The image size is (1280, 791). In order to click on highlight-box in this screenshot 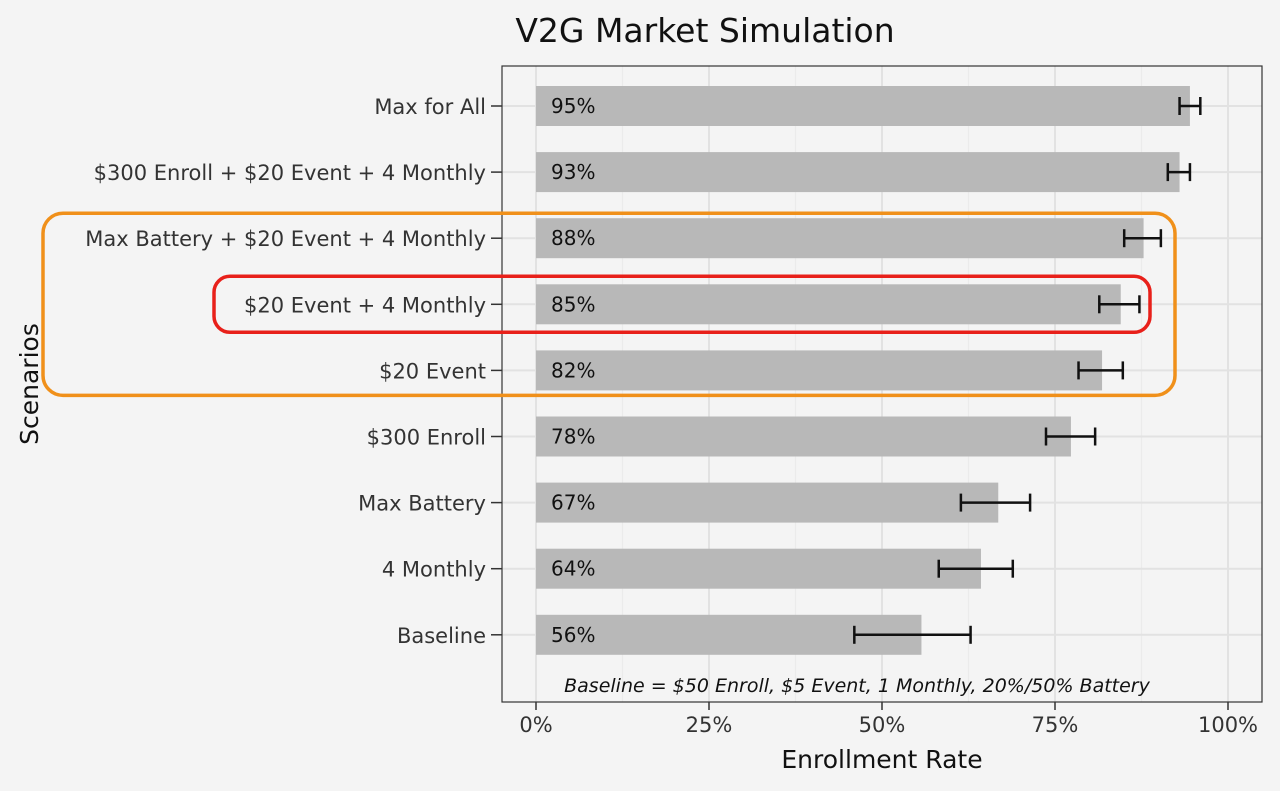, I will do `click(682, 304)`.